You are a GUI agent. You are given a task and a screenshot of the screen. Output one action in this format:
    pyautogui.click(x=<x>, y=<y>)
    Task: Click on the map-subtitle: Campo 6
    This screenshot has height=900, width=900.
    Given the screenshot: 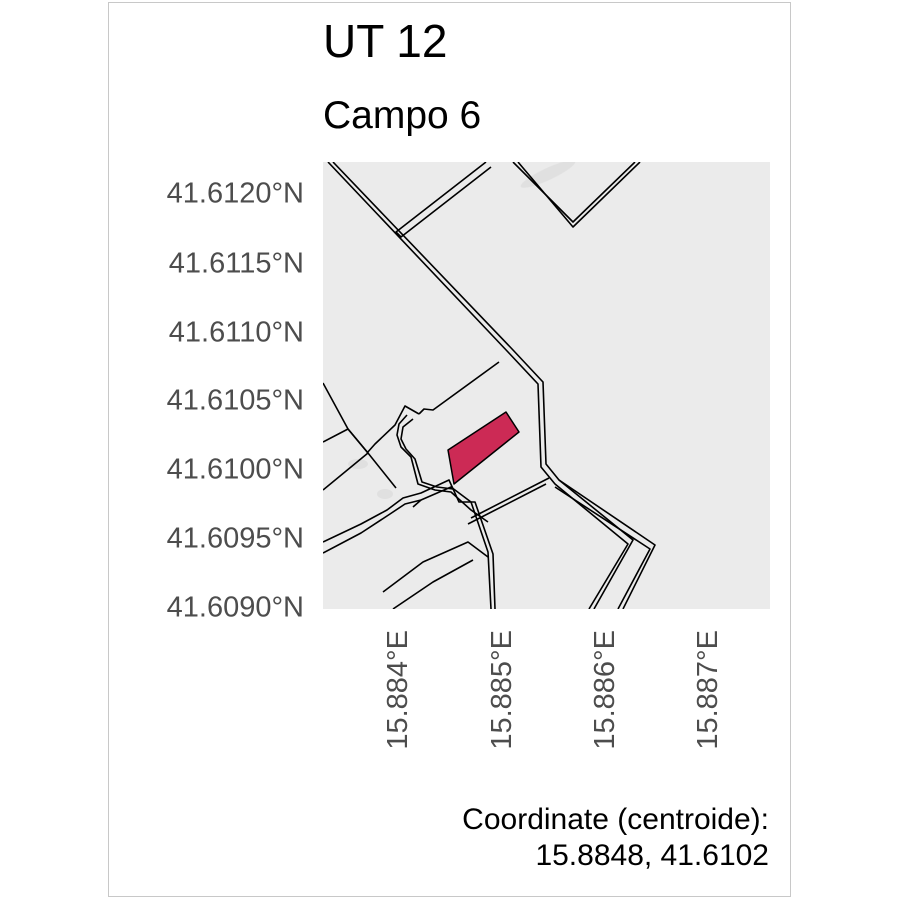 What is the action you would take?
    pyautogui.click(x=402, y=115)
    